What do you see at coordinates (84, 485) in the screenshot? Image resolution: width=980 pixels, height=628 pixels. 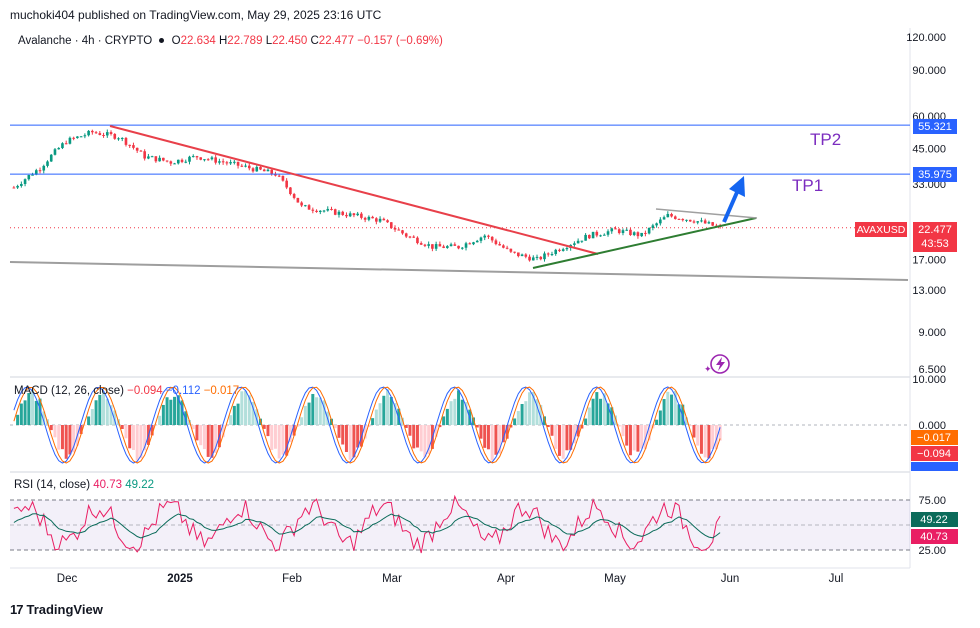 I see `rsi-legend: RSI (14, close) 40.73 49.22` at bounding box center [84, 485].